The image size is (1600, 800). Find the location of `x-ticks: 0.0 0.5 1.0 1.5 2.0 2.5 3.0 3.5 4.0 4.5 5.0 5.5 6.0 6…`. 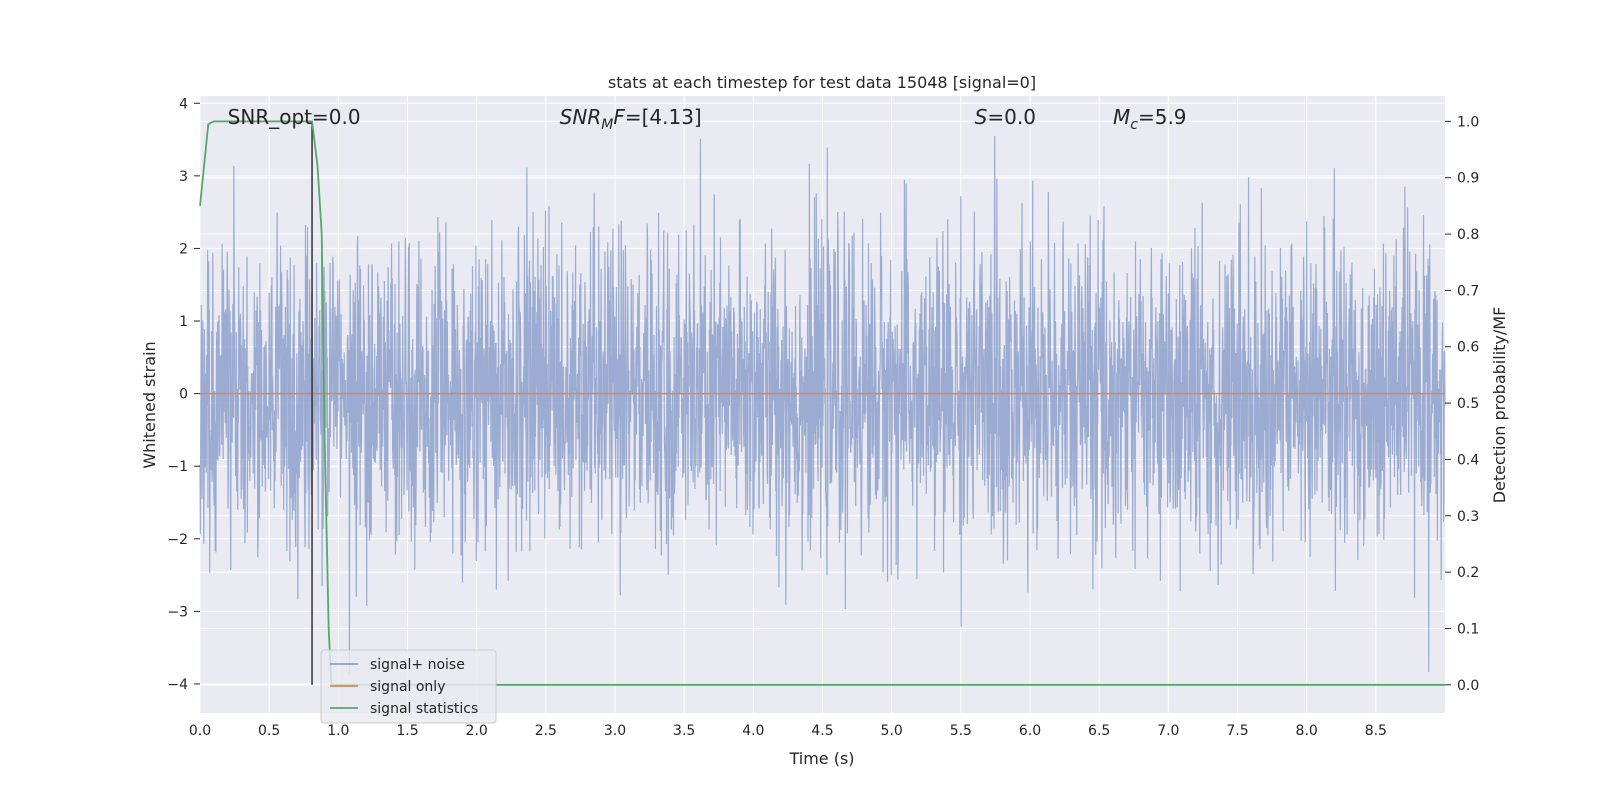

x-ticks: 0.0 0.5 1.0 1.5 2.0 2.5 3.0 3.5 4.0 4.5 5.0 5.5 6.0 6… is located at coordinates (788, 731).